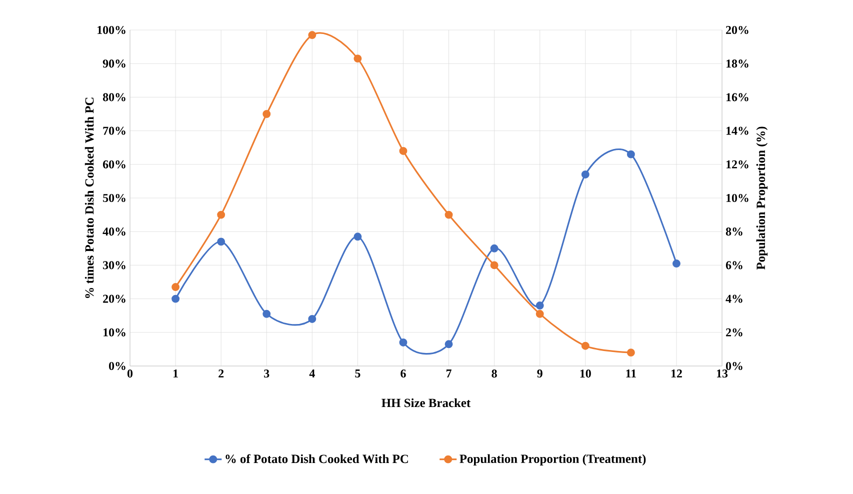  What do you see at coordinates (631, 374) in the screenshot?
I see `x-tick-label: 11` at bounding box center [631, 374].